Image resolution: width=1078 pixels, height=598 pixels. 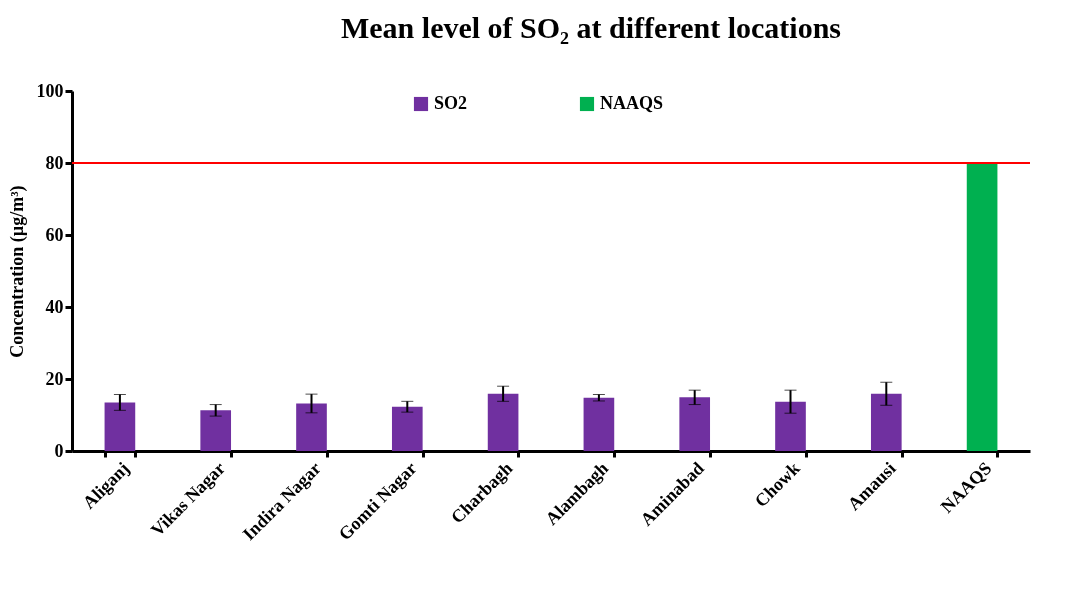 What do you see at coordinates (54, 306) in the screenshot?
I see `y-tick-label: 40` at bounding box center [54, 306].